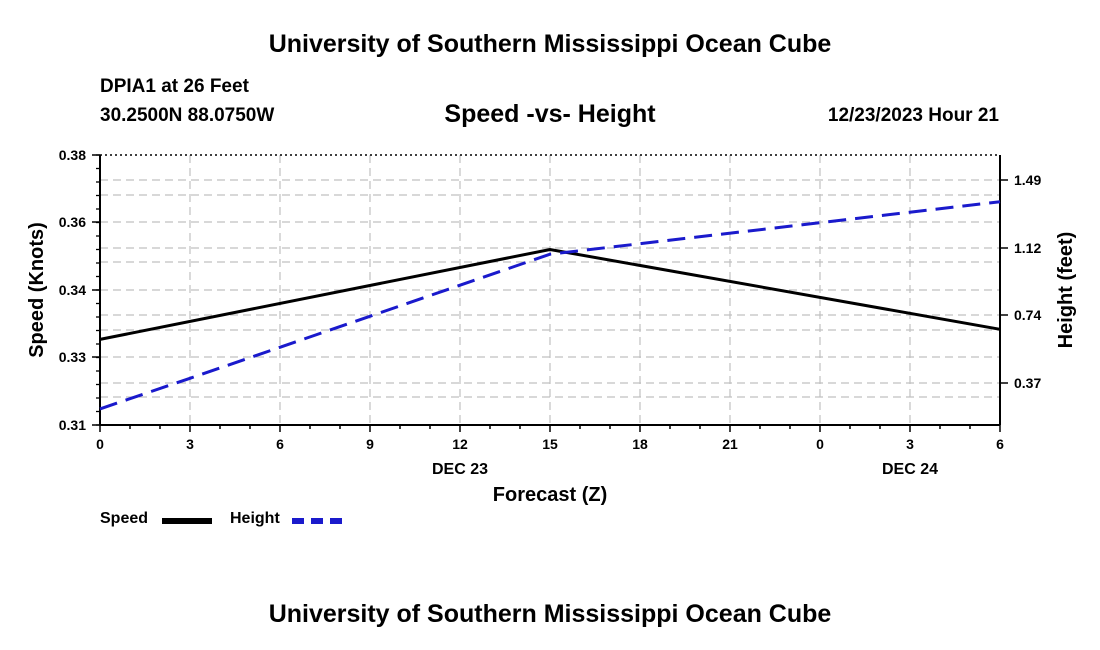  I want to click on y-tick-label-left: 0.31, so click(72, 425).